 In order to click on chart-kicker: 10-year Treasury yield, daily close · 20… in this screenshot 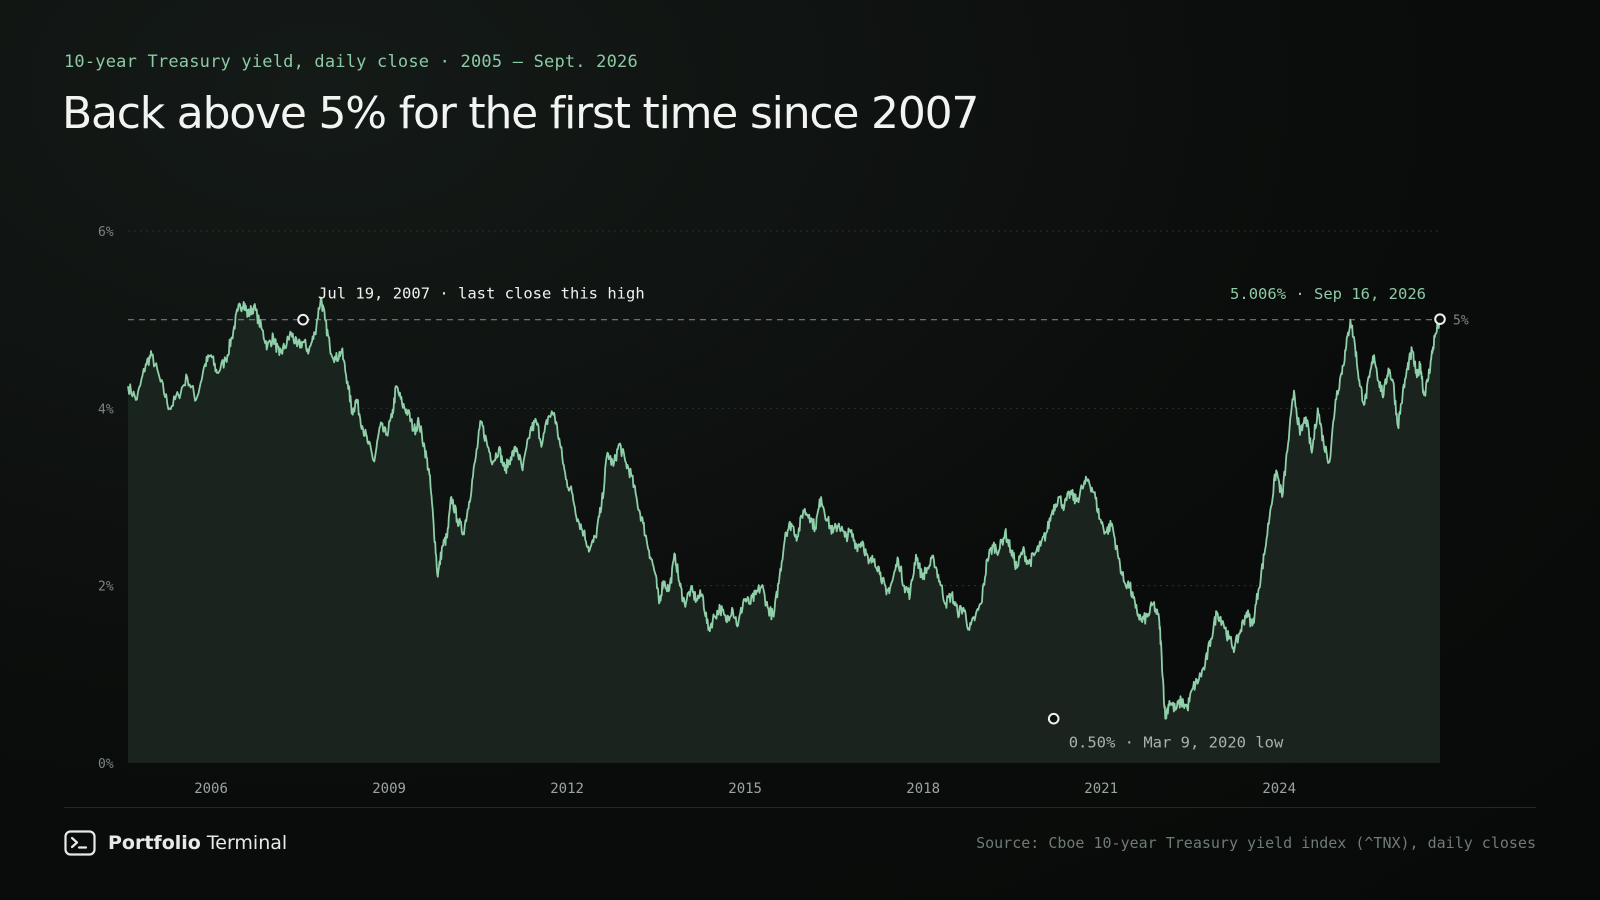, I will do `click(351, 62)`.